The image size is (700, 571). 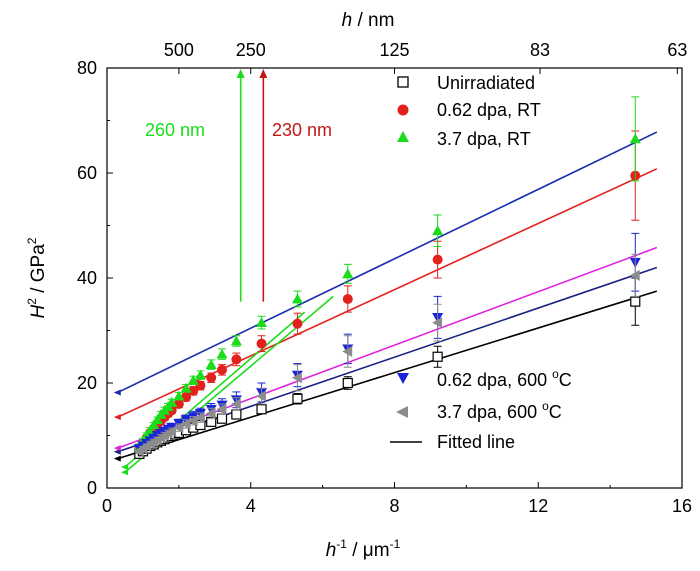 What do you see at coordinates (682, 506) in the screenshot?
I see `x-tick-label: 16` at bounding box center [682, 506].